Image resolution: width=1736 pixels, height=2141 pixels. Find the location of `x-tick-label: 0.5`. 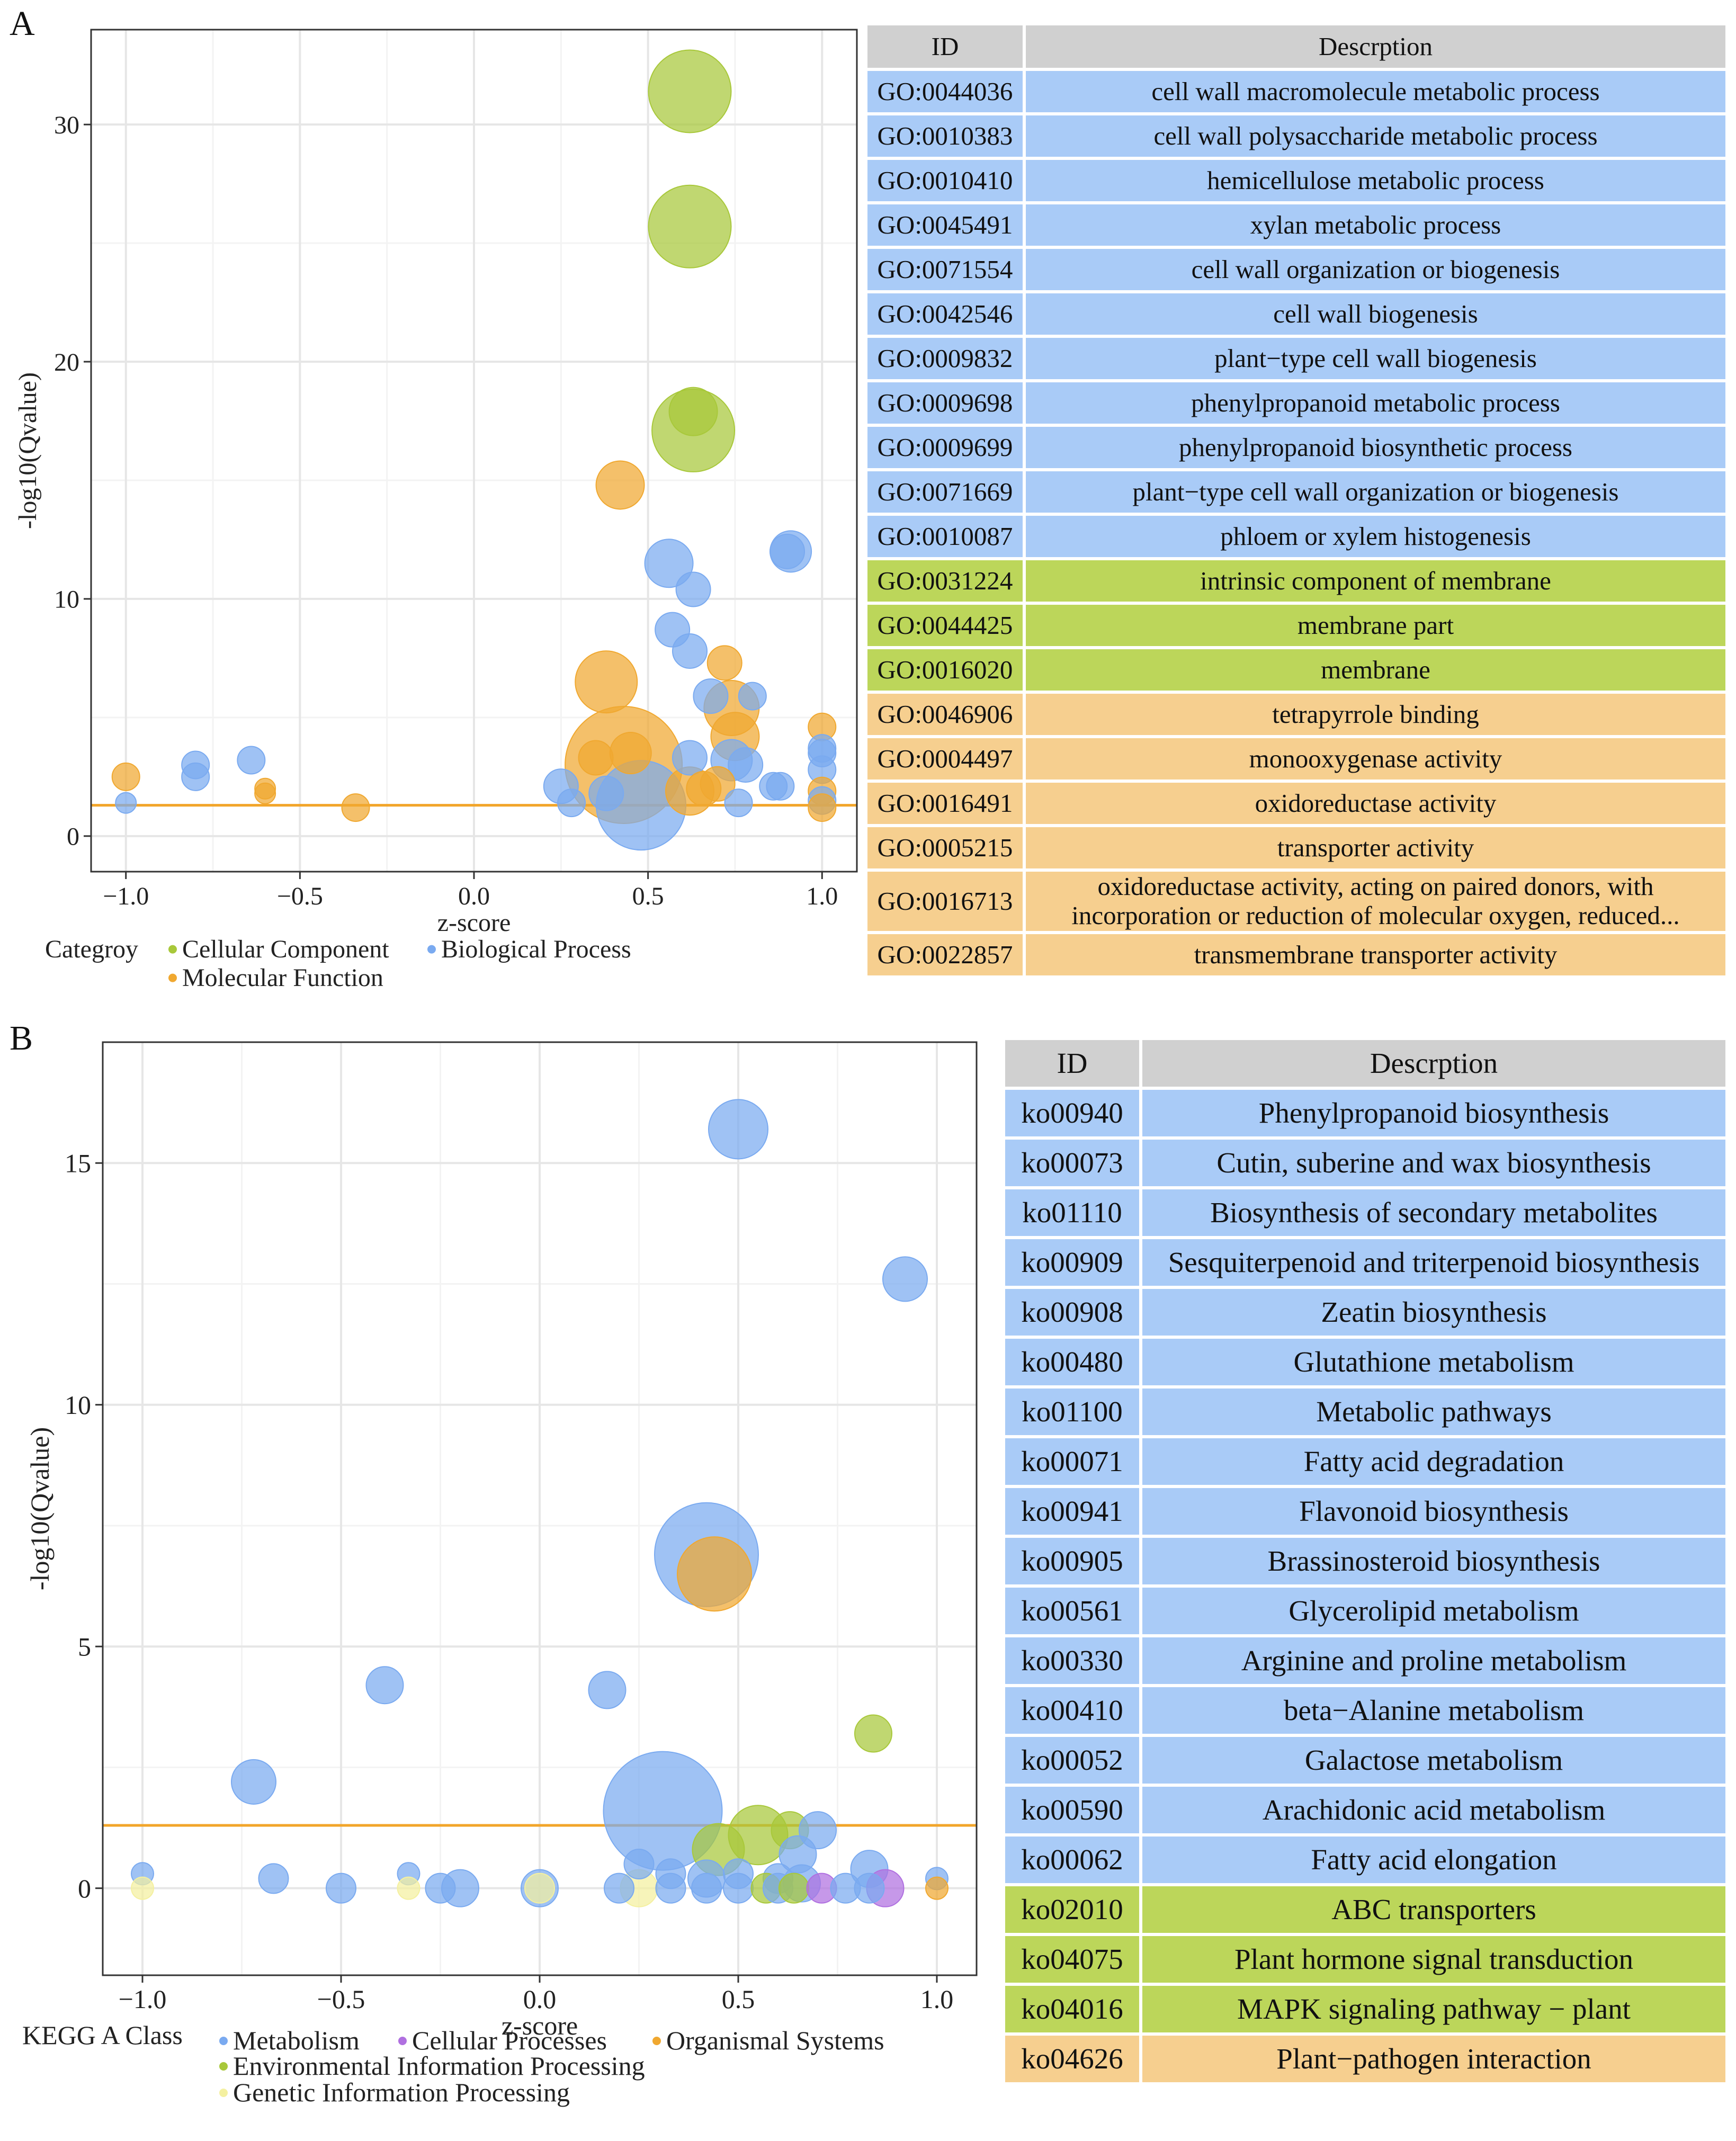

x-tick-label: 0.5 is located at coordinates (648, 896).